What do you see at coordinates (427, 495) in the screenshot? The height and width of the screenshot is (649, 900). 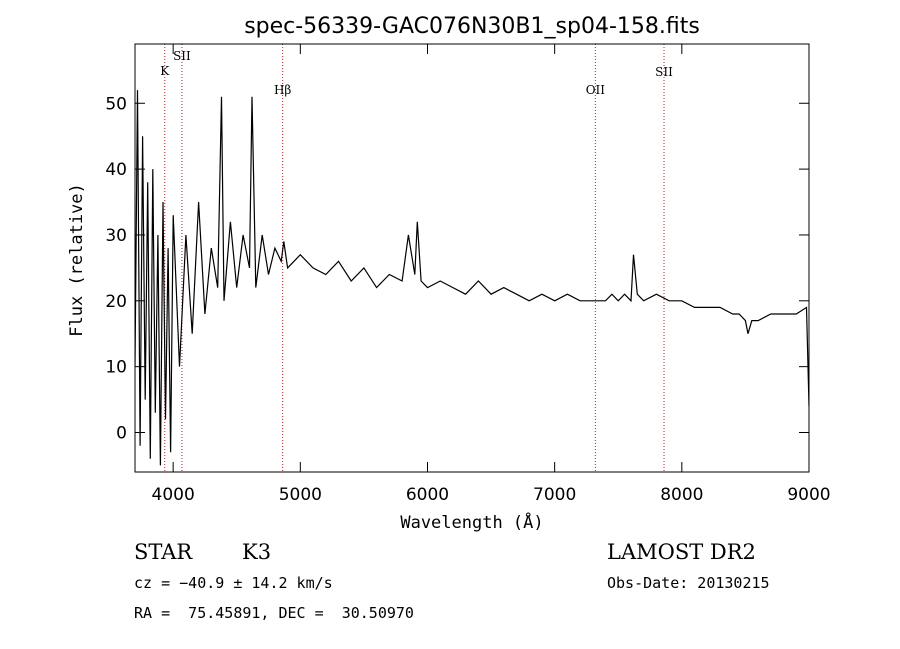 I see `x-tick-label-2: 6000` at bounding box center [427, 495].